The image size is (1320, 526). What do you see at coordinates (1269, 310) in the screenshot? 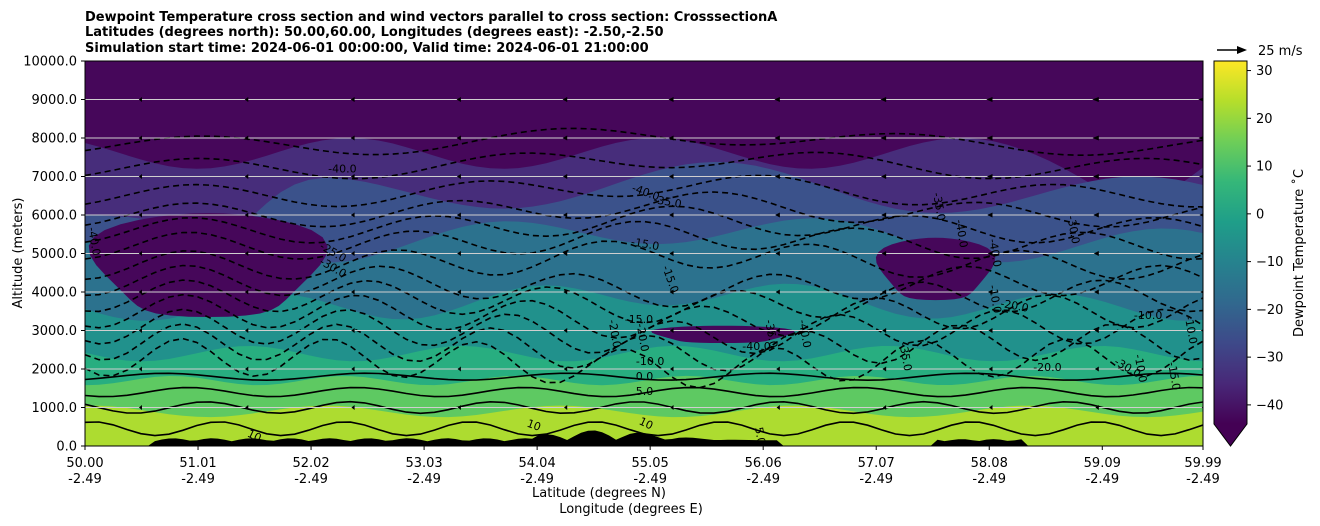
I see `colorbar-tick-label: −20` at bounding box center [1269, 310].